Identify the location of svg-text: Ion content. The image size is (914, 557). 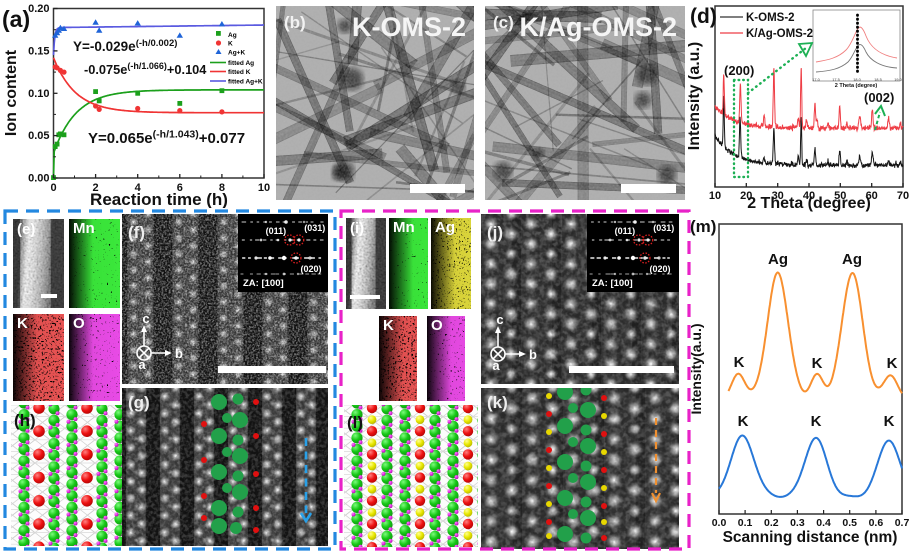
(11, 92).